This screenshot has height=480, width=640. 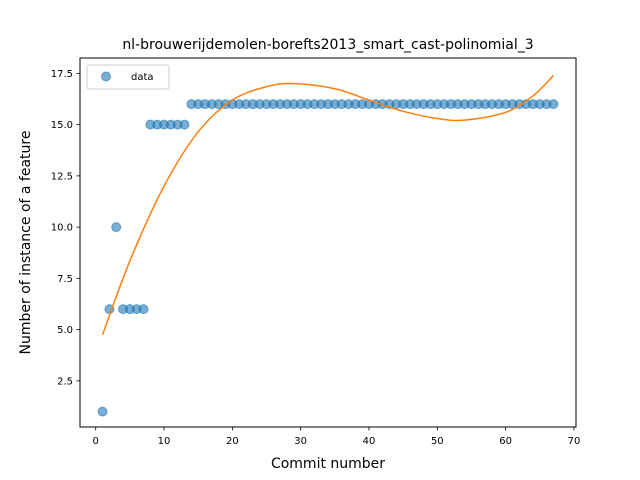 I want to click on y-tick-label: 12.5, so click(x=62, y=176).